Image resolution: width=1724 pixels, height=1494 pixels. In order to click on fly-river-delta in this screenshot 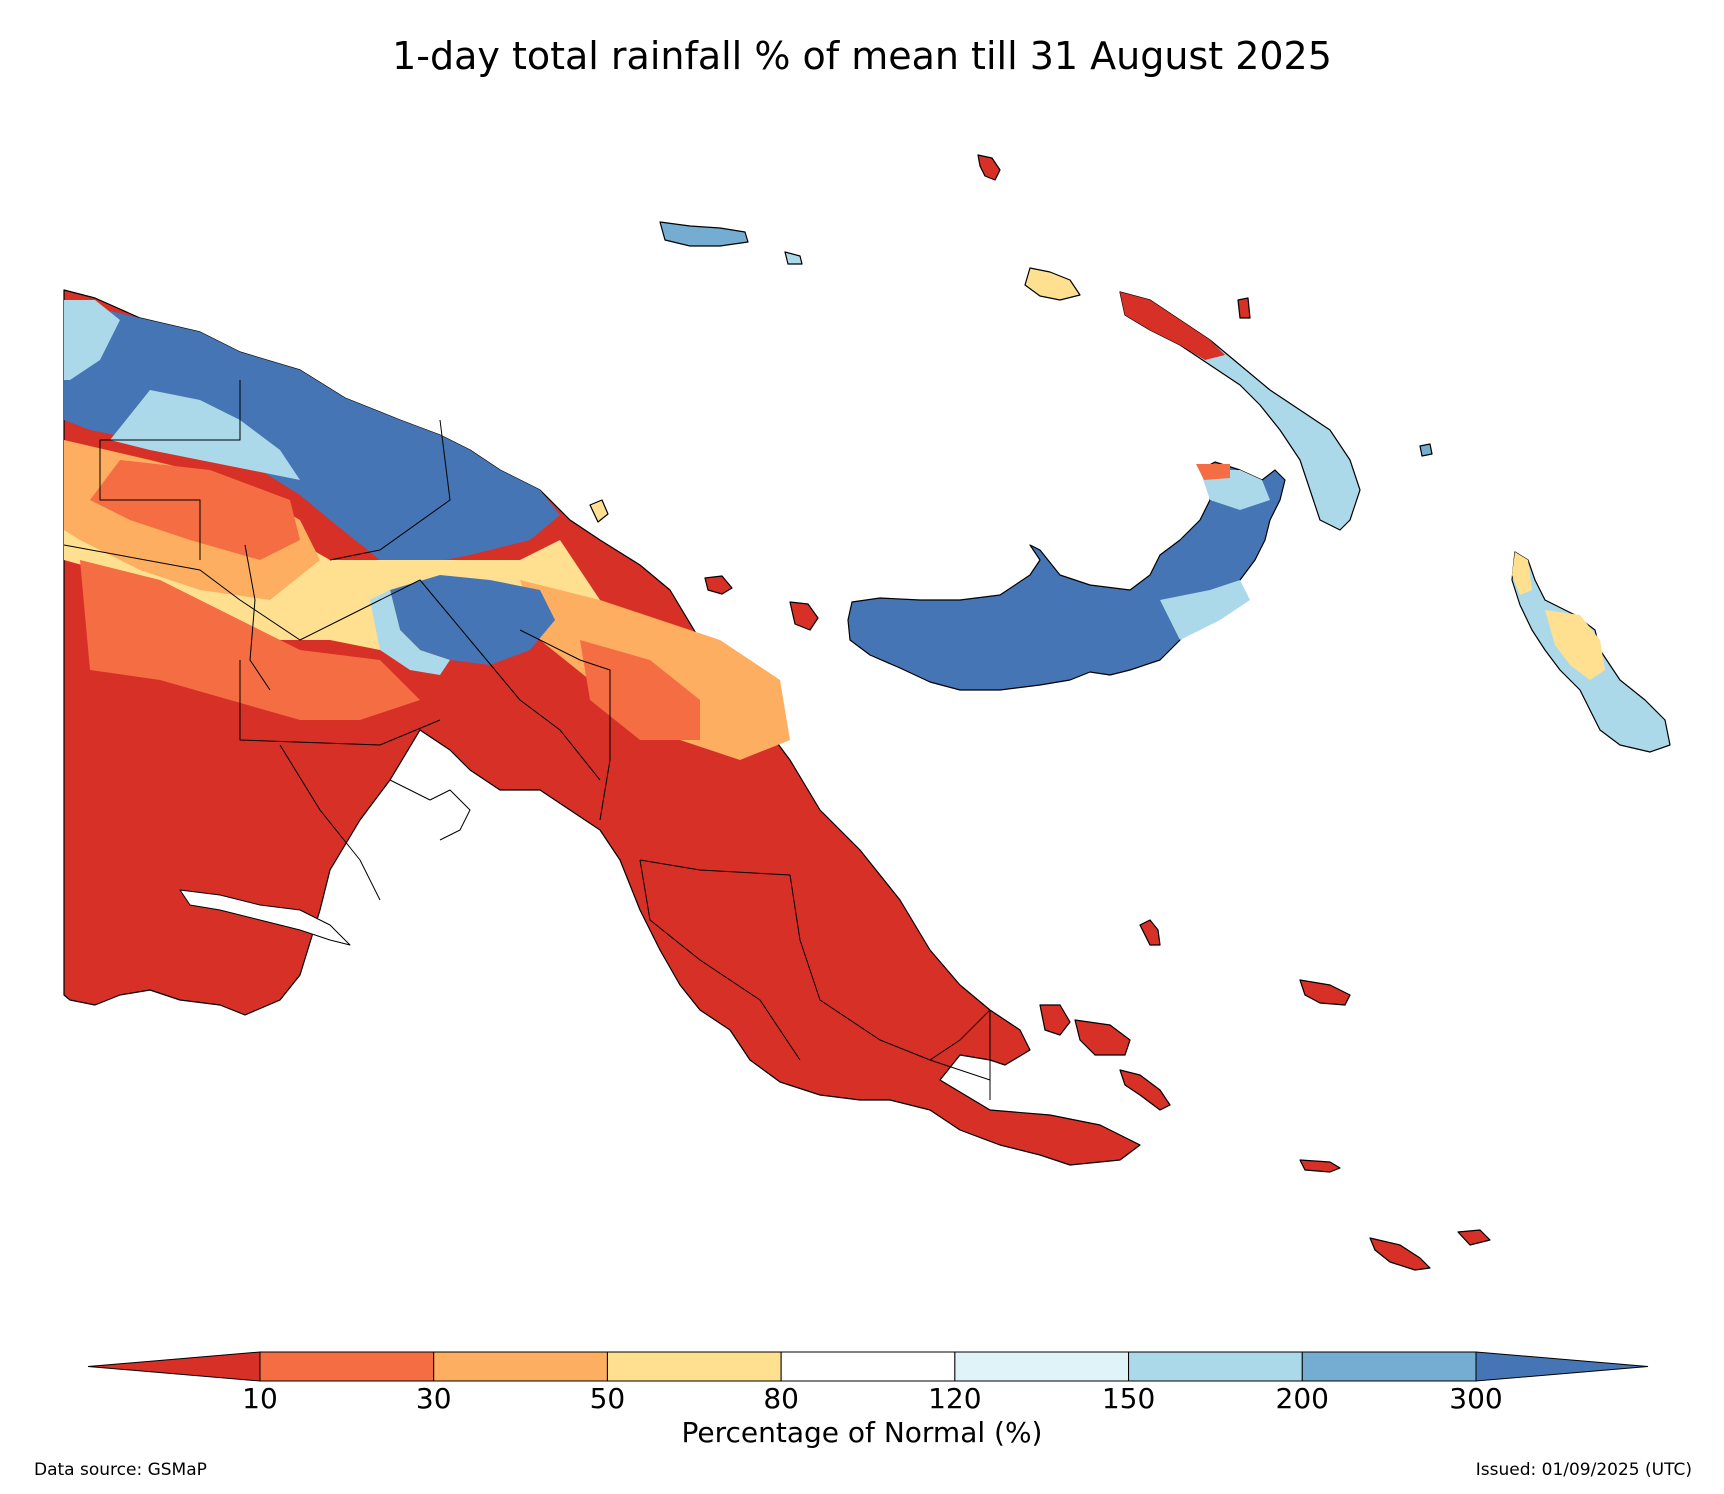, I will do `click(265, 917)`.